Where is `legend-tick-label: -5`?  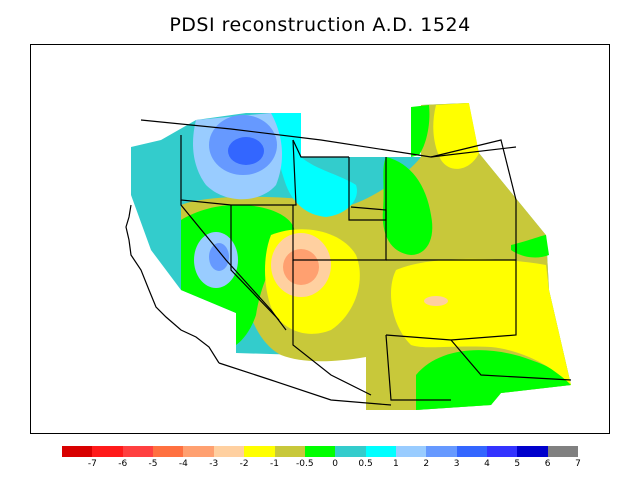 legend-tick-label: -5 is located at coordinates (153, 464).